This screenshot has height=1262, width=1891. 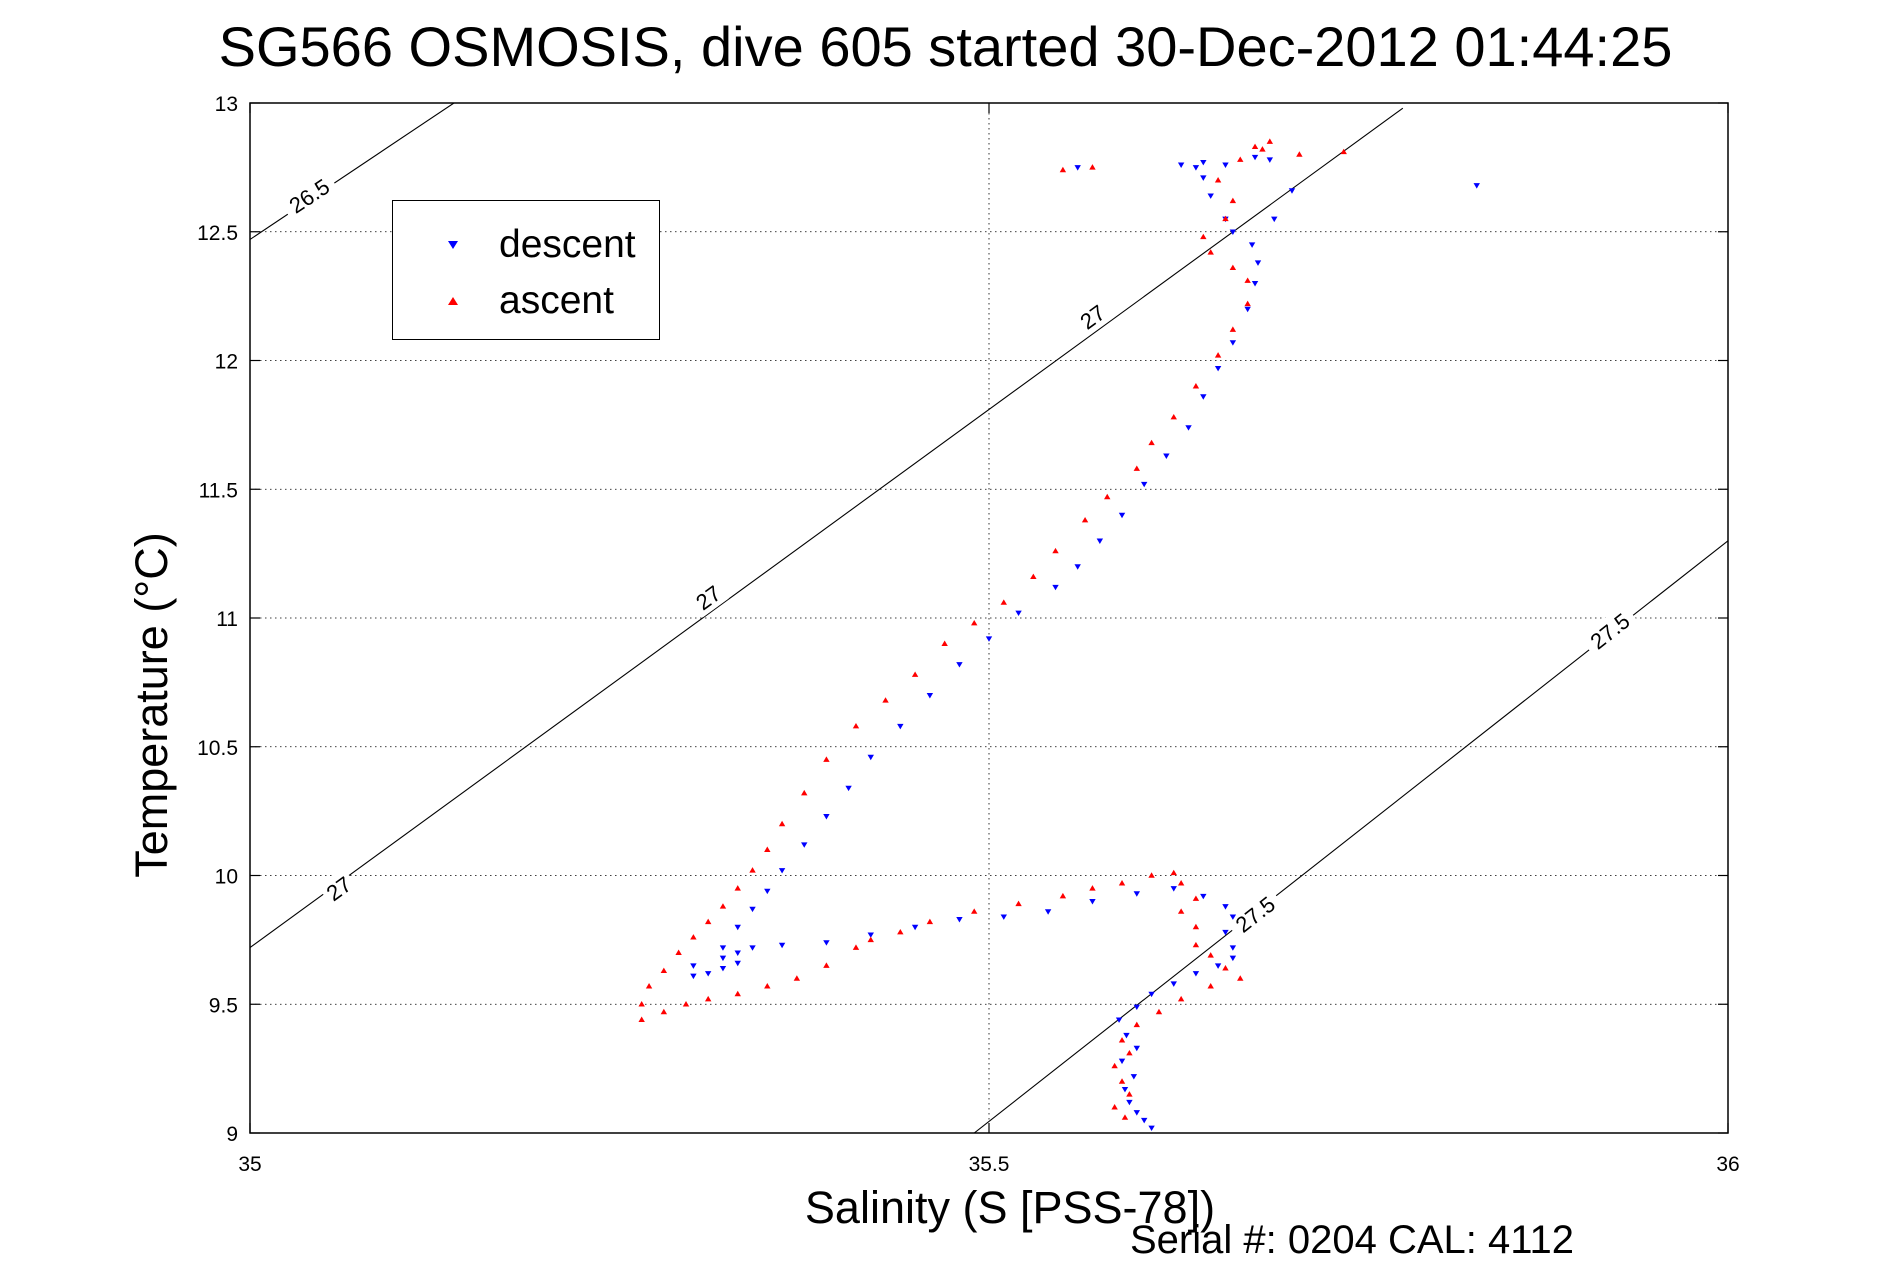 I want to click on y-tick-label: 11.5, so click(x=218, y=490).